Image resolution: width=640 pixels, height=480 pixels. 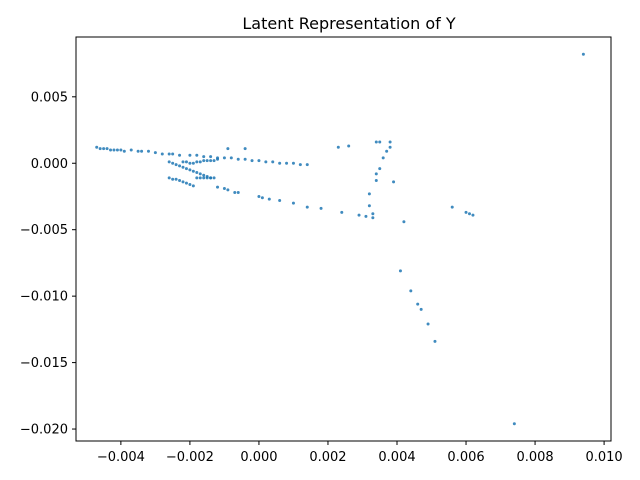 What do you see at coordinates (258, 457) in the screenshot?
I see `x-tick-label: 0.000` at bounding box center [258, 457].